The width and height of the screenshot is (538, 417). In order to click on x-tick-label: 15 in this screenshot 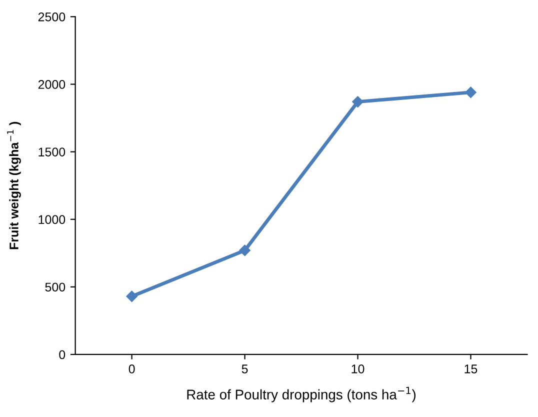, I will do `click(471, 369)`.